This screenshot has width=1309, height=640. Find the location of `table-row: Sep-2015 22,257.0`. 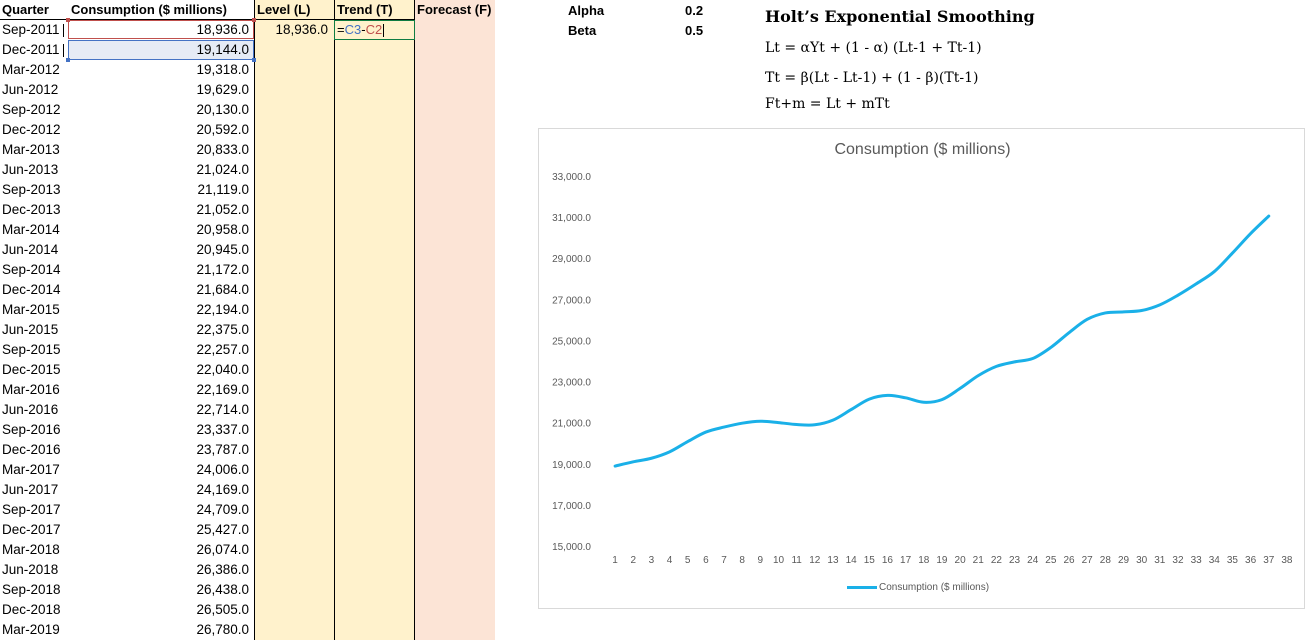

table-row: Sep-2015 22,257.0 is located at coordinates (247, 350).